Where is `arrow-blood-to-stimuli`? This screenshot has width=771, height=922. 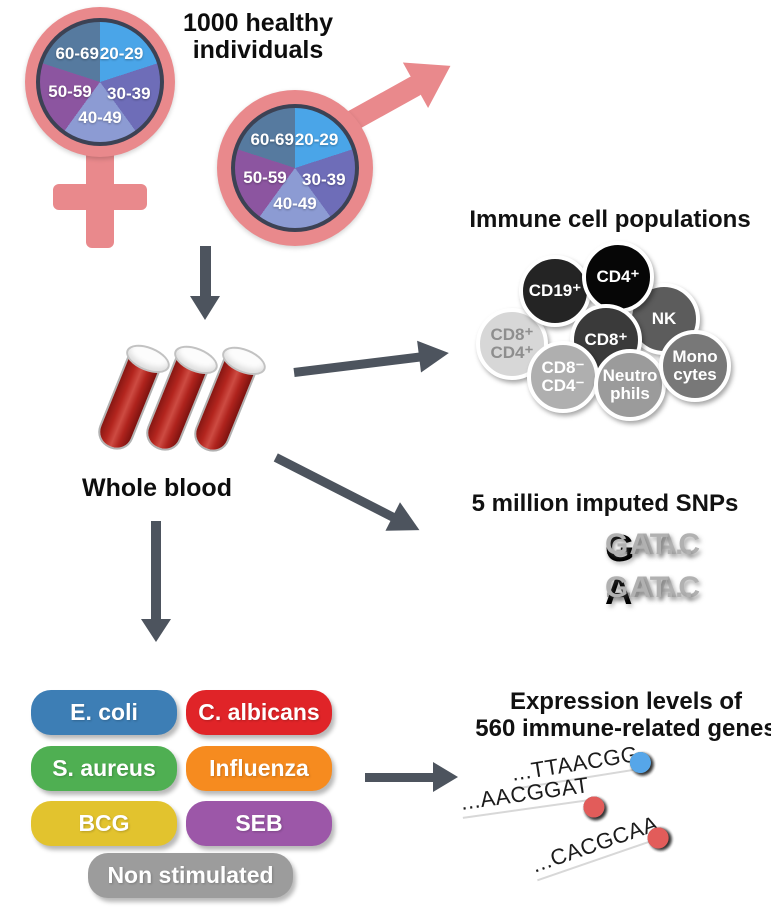 arrow-blood-to-stimuli is located at coordinates (157, 582).